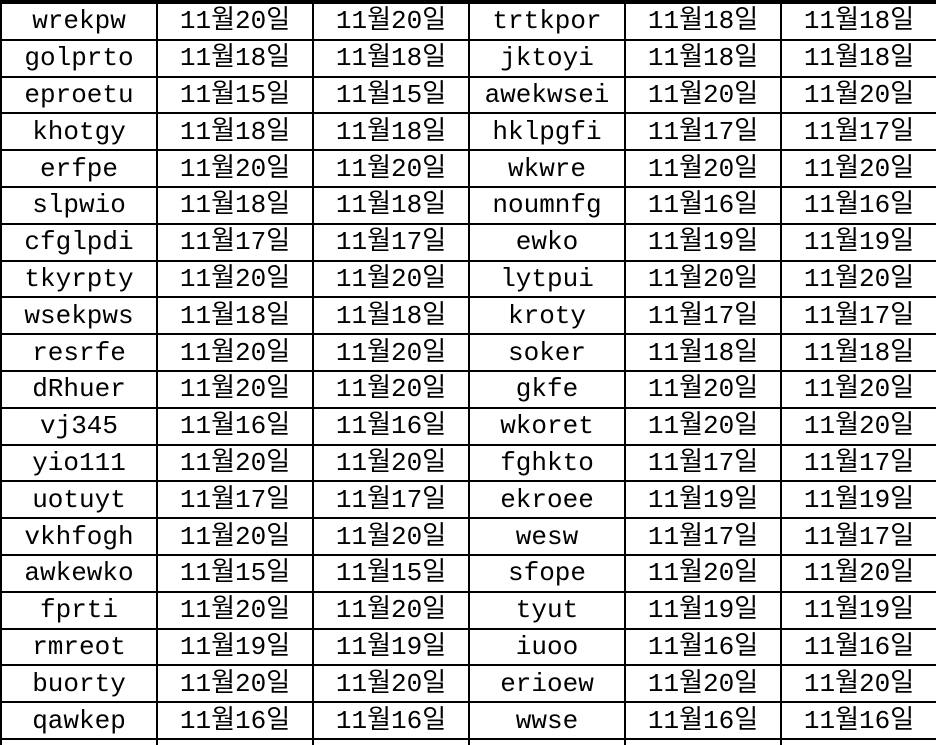  Describe the element at coordinates (79, 610) in the screenshot. I see `name-cell: fprti` at that location.